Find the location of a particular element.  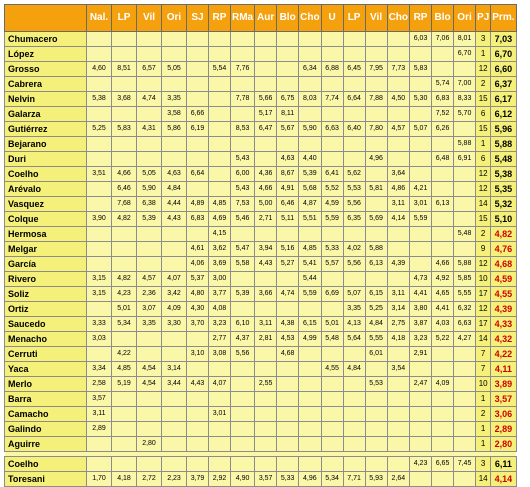

rating-cell: 3,11 is located at coordinates (398, 294).